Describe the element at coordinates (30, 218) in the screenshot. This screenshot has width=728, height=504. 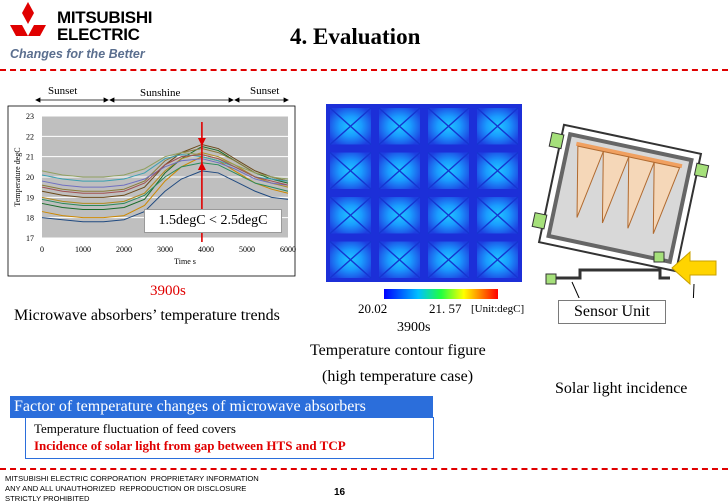
I see `y-tick-label: 18` at that location.